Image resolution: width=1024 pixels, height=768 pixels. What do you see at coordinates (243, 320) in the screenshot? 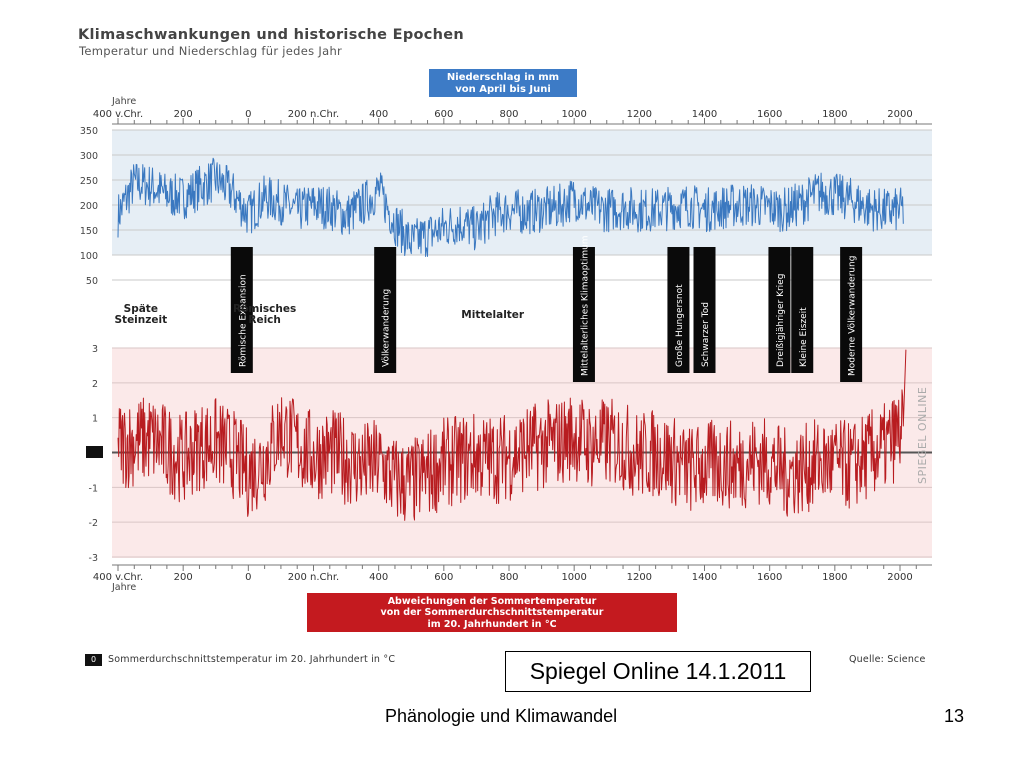
I see `event-label: Römische Expansion` at bounding box center [243, 320].